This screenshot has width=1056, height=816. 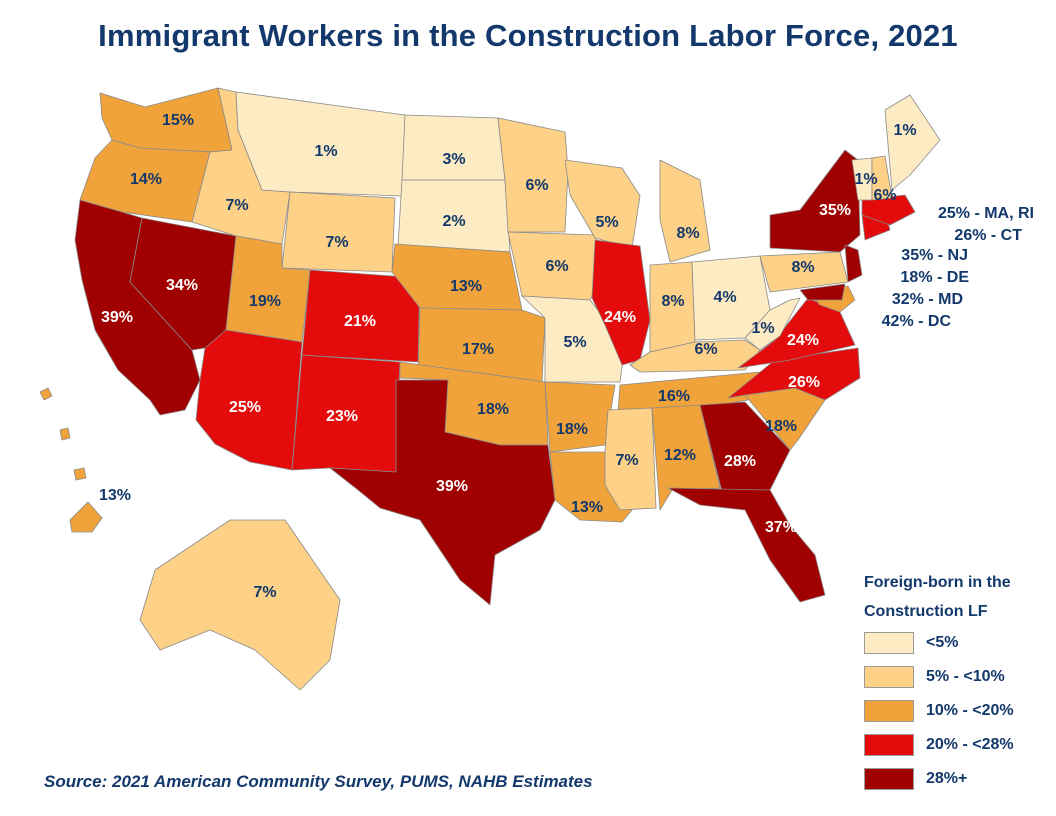 I want to click on callout-dc: 42% - DC, so click(x=917, y=321).